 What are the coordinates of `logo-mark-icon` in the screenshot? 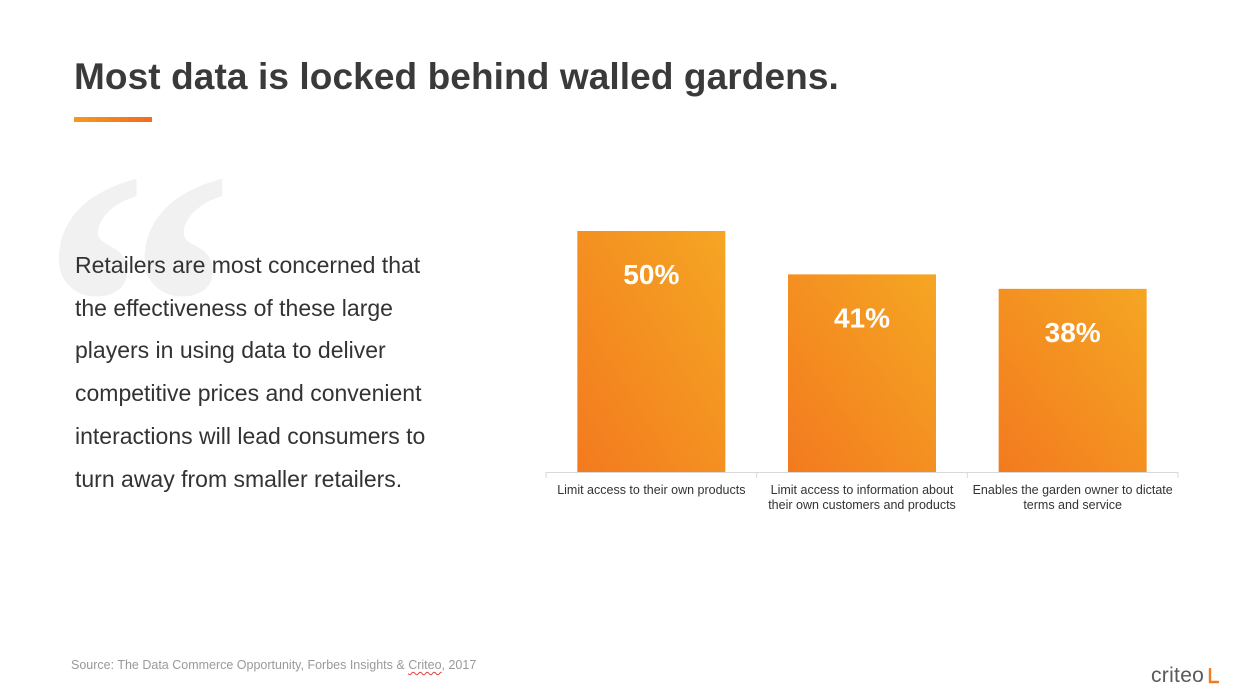 It's located at (1213, 676).